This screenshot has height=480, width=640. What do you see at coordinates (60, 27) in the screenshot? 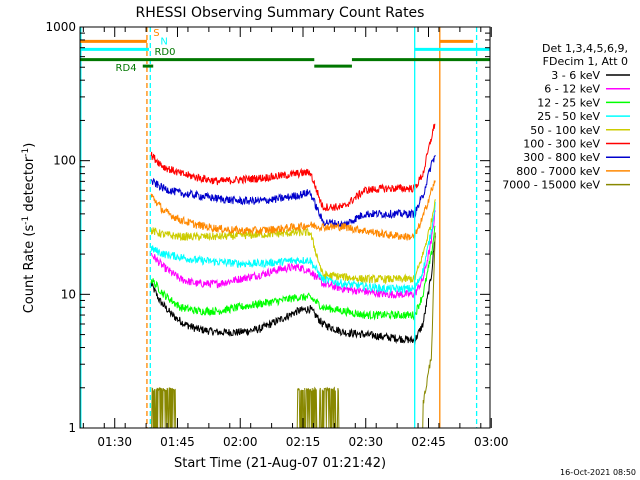
I see `y-tick-label: 1000` at bounding box center [60, 27].